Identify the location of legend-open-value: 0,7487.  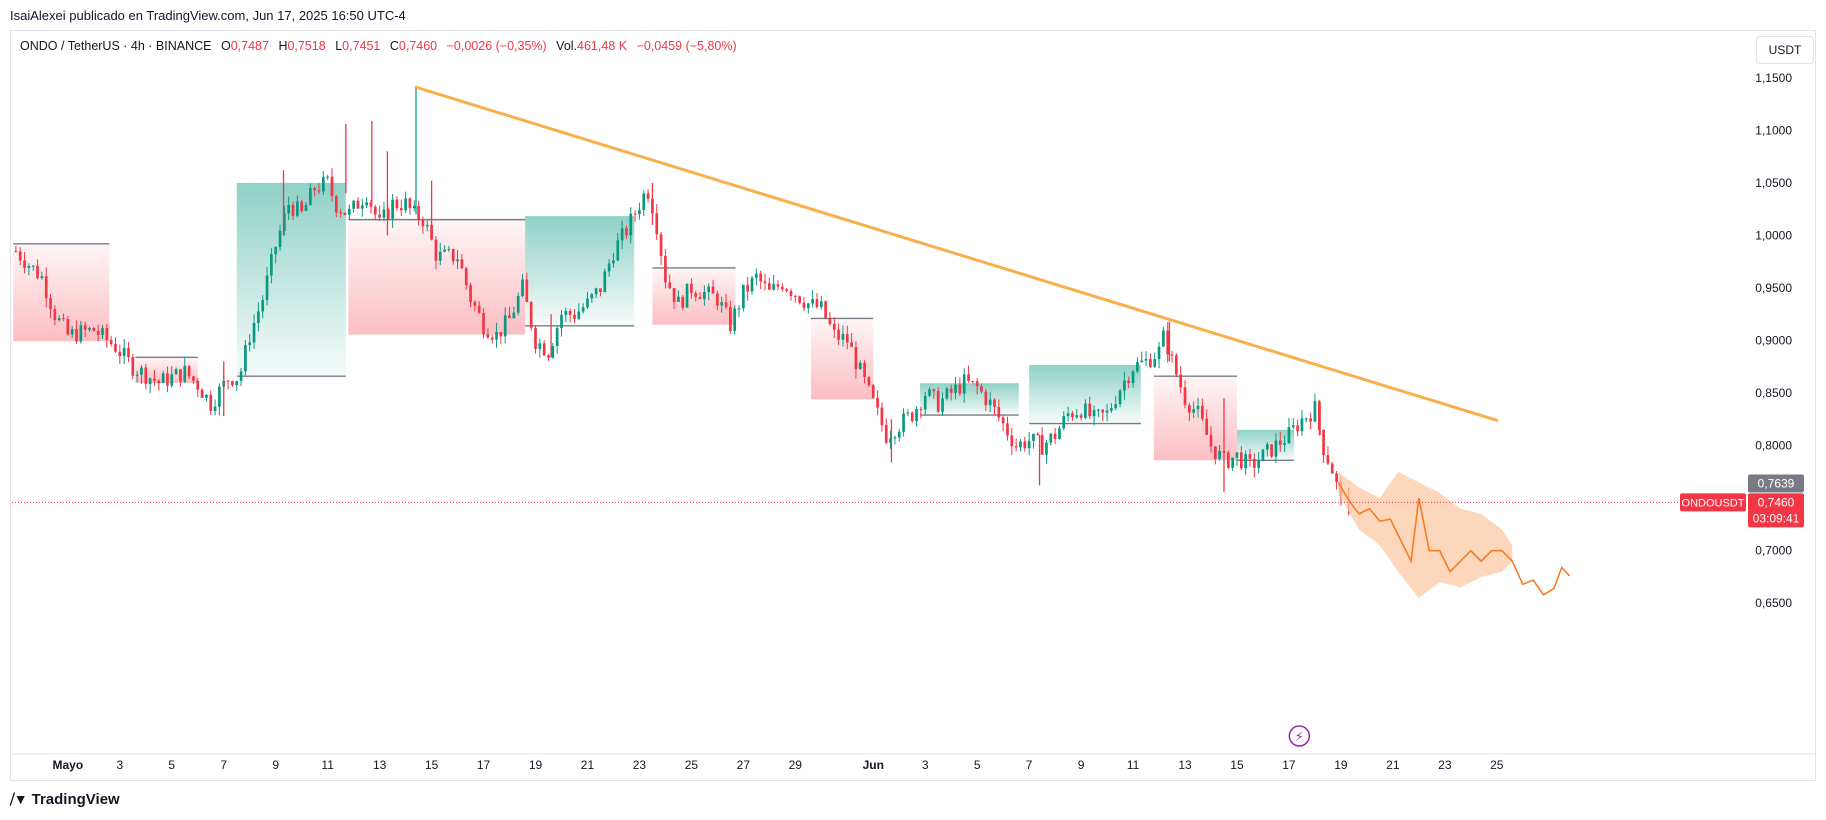
(249, 46).